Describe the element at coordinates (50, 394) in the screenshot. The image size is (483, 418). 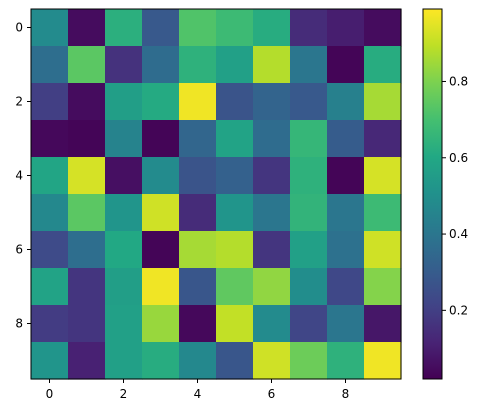
I see `x-tick-label: 0` at that location.